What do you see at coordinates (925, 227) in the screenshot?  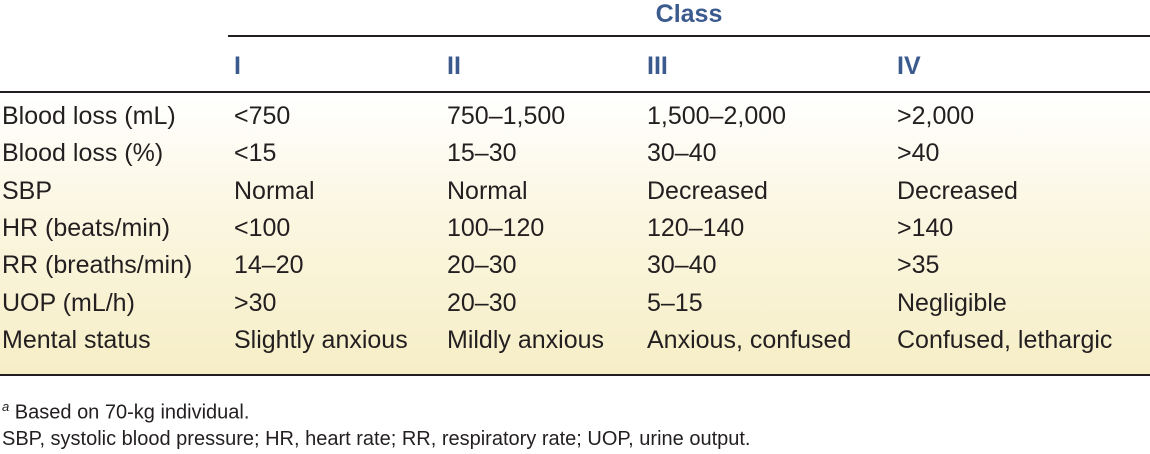 I see `cell: >140` at bounding box center [925, 227].